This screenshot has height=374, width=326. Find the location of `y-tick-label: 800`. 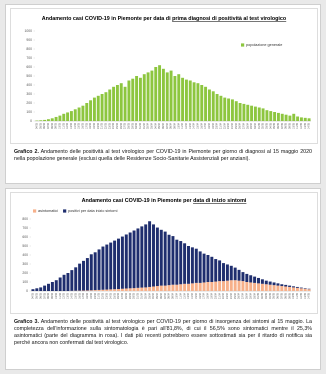

y-tick-label: 800 is located at coordinates (29, 49).